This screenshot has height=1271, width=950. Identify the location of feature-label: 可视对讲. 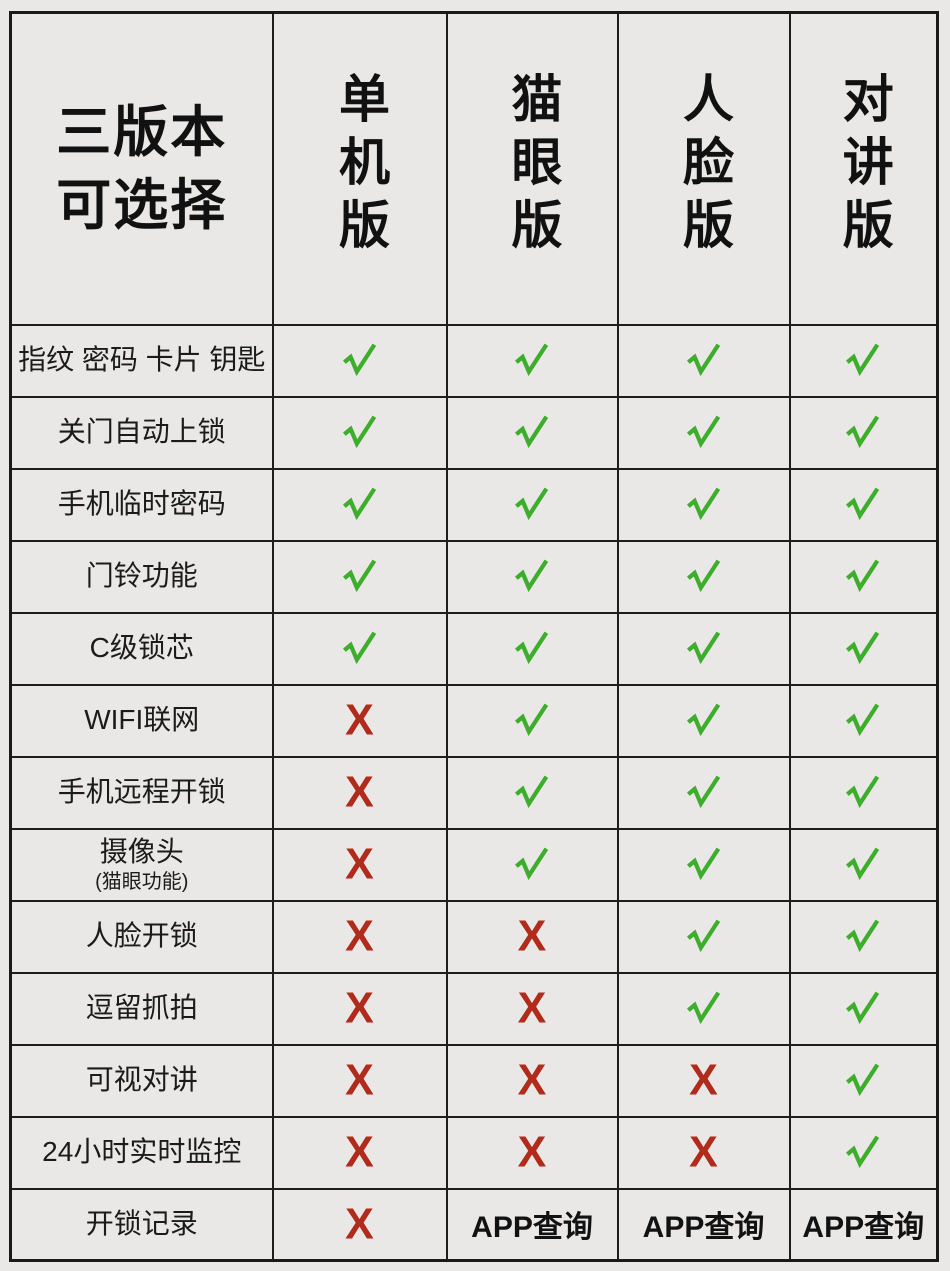
(141, 1080).